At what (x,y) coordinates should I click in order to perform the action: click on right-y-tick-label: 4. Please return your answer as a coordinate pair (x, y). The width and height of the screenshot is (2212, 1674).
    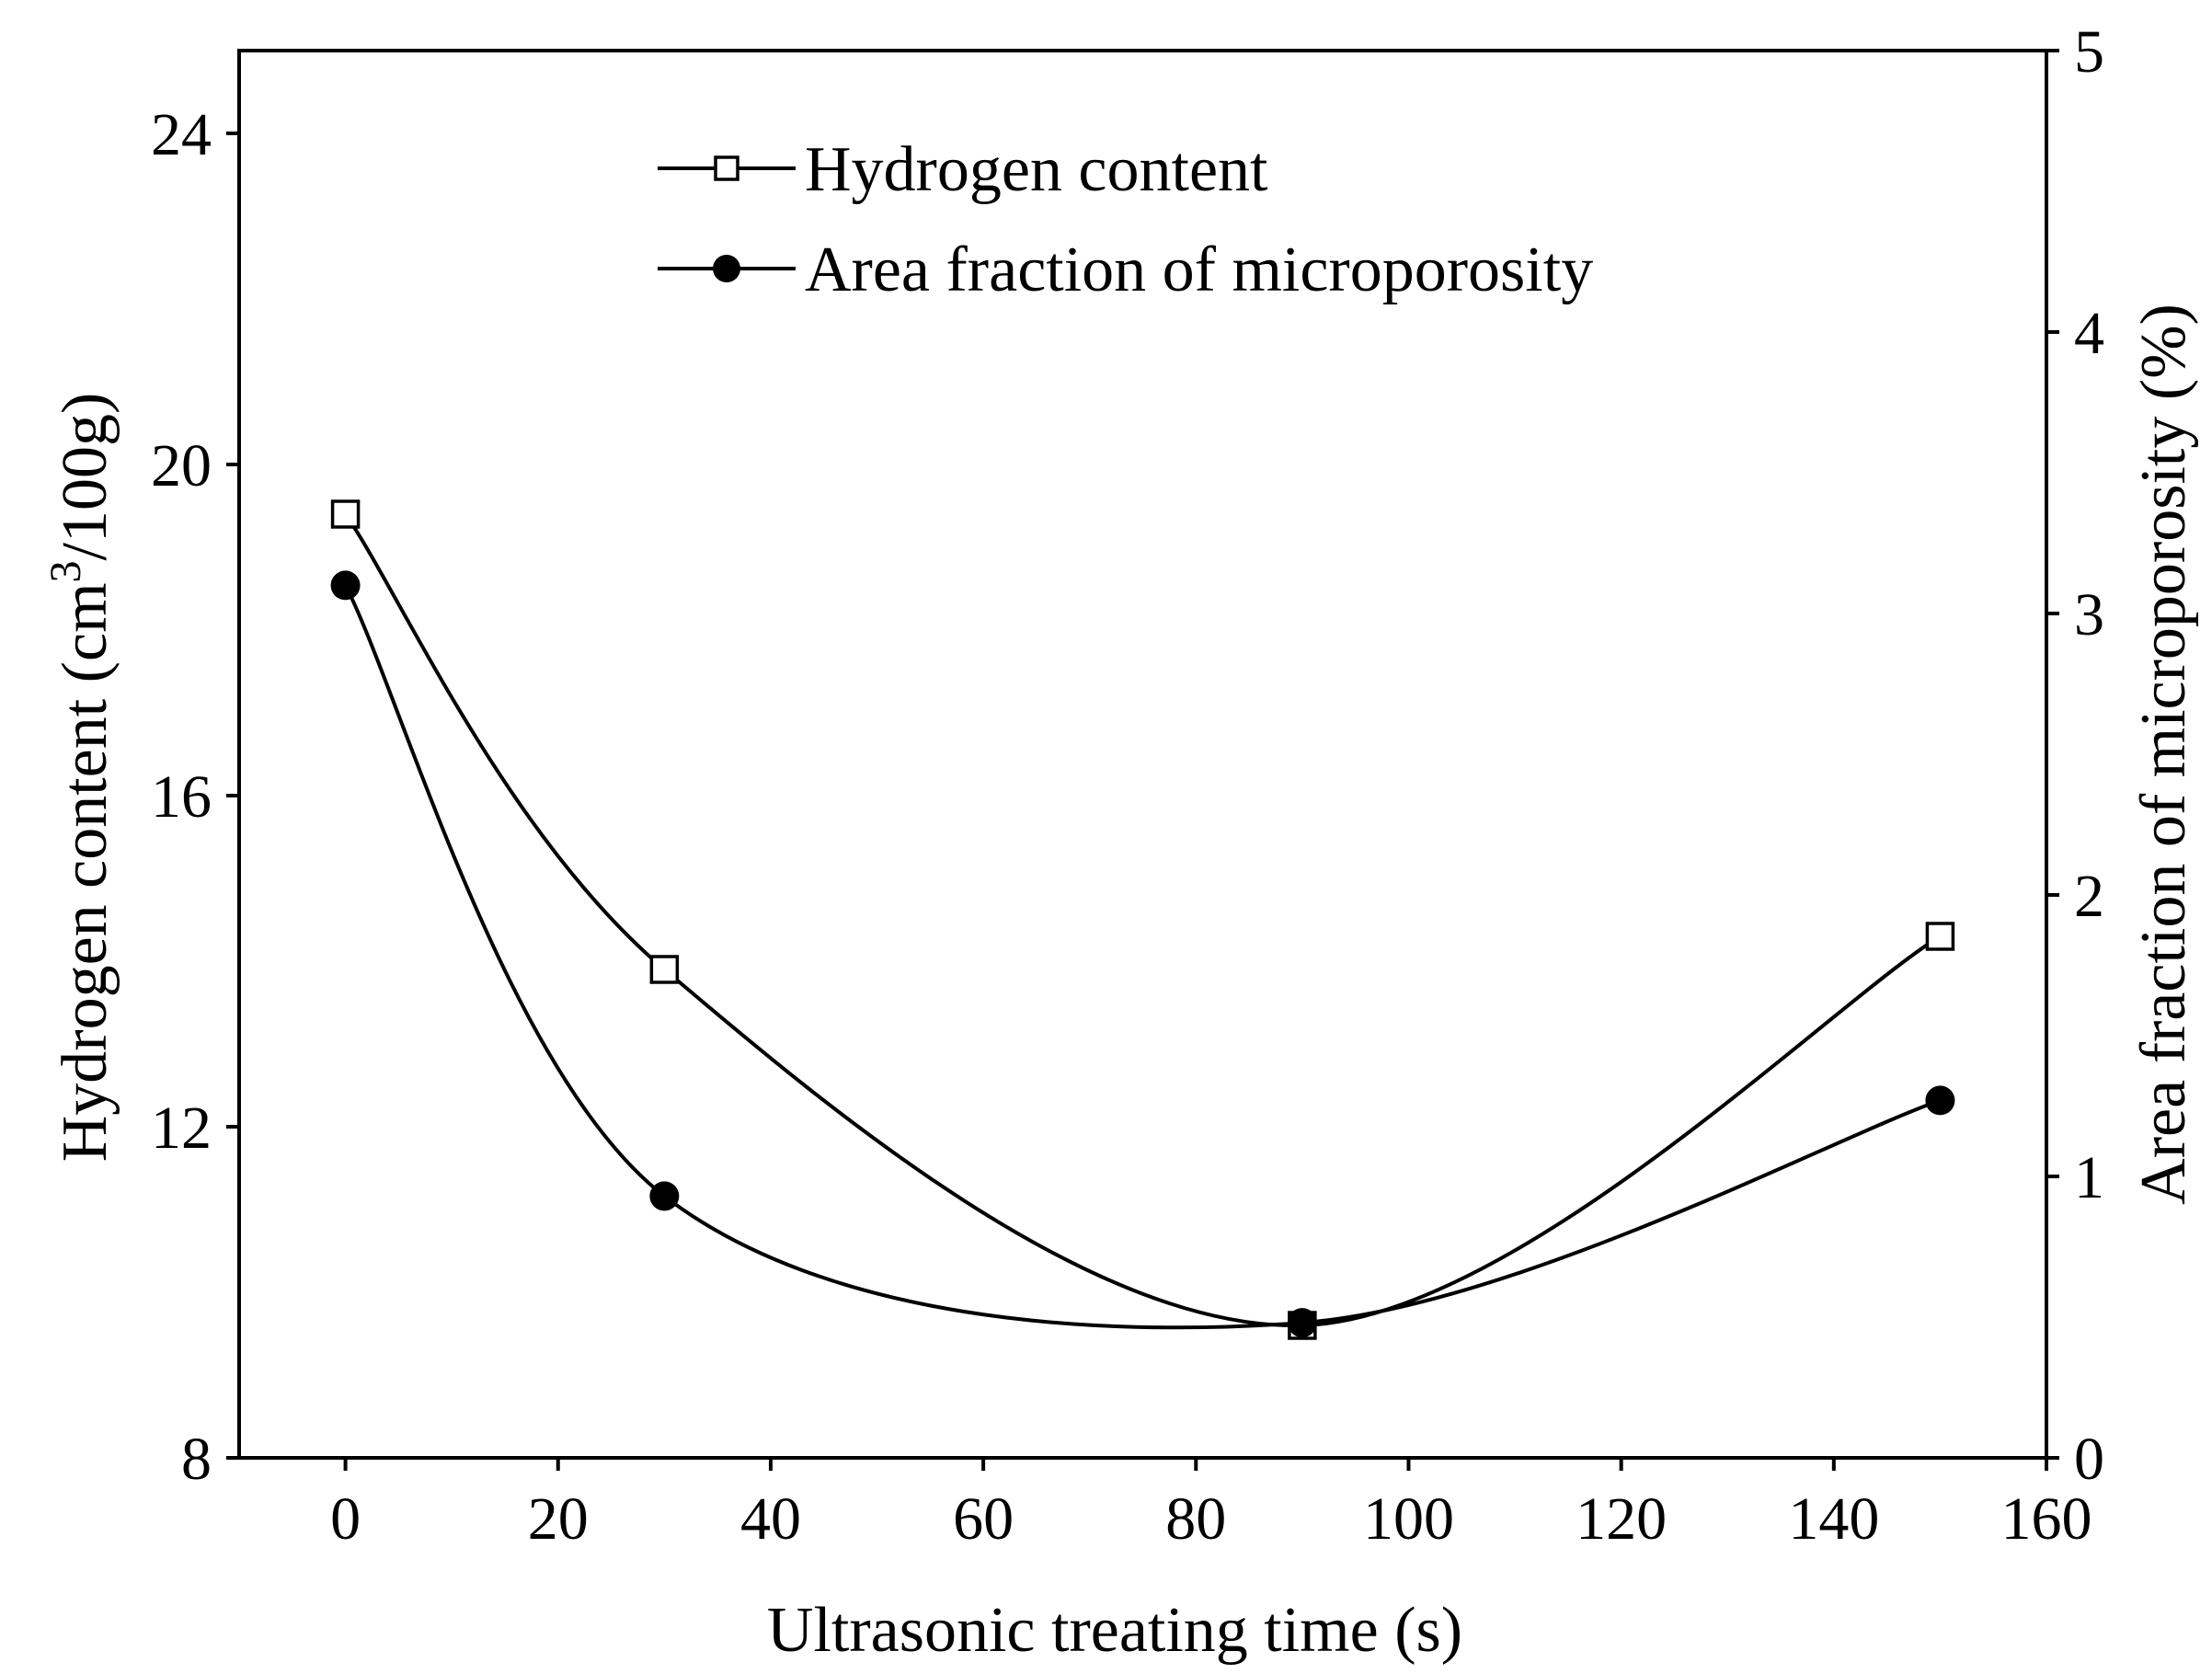
    Looking at the image, I should click on (2089, 333).